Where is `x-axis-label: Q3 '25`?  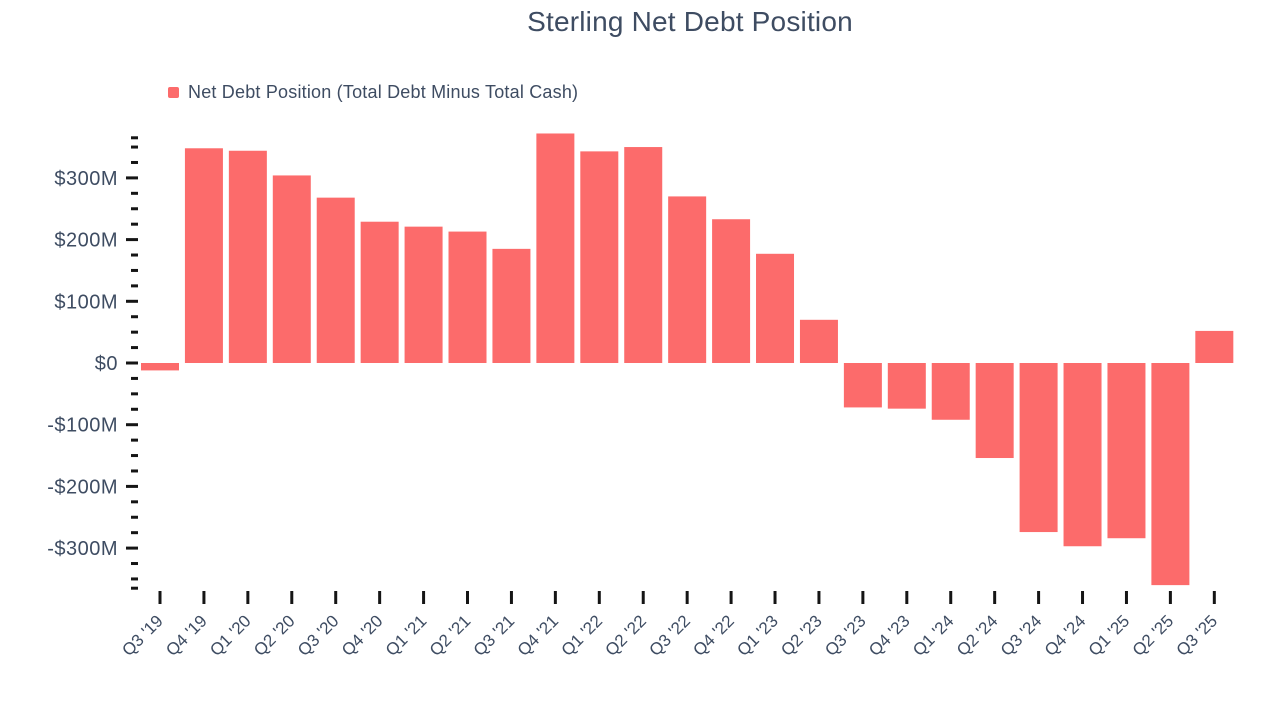 x-axis-label: Q3 '25 is located at coordinates (1197, 635).